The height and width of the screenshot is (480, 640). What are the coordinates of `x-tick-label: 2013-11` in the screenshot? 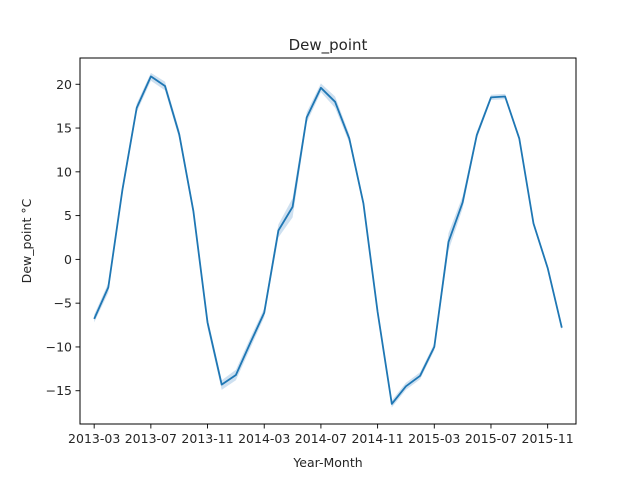 It's located at (207, 438).